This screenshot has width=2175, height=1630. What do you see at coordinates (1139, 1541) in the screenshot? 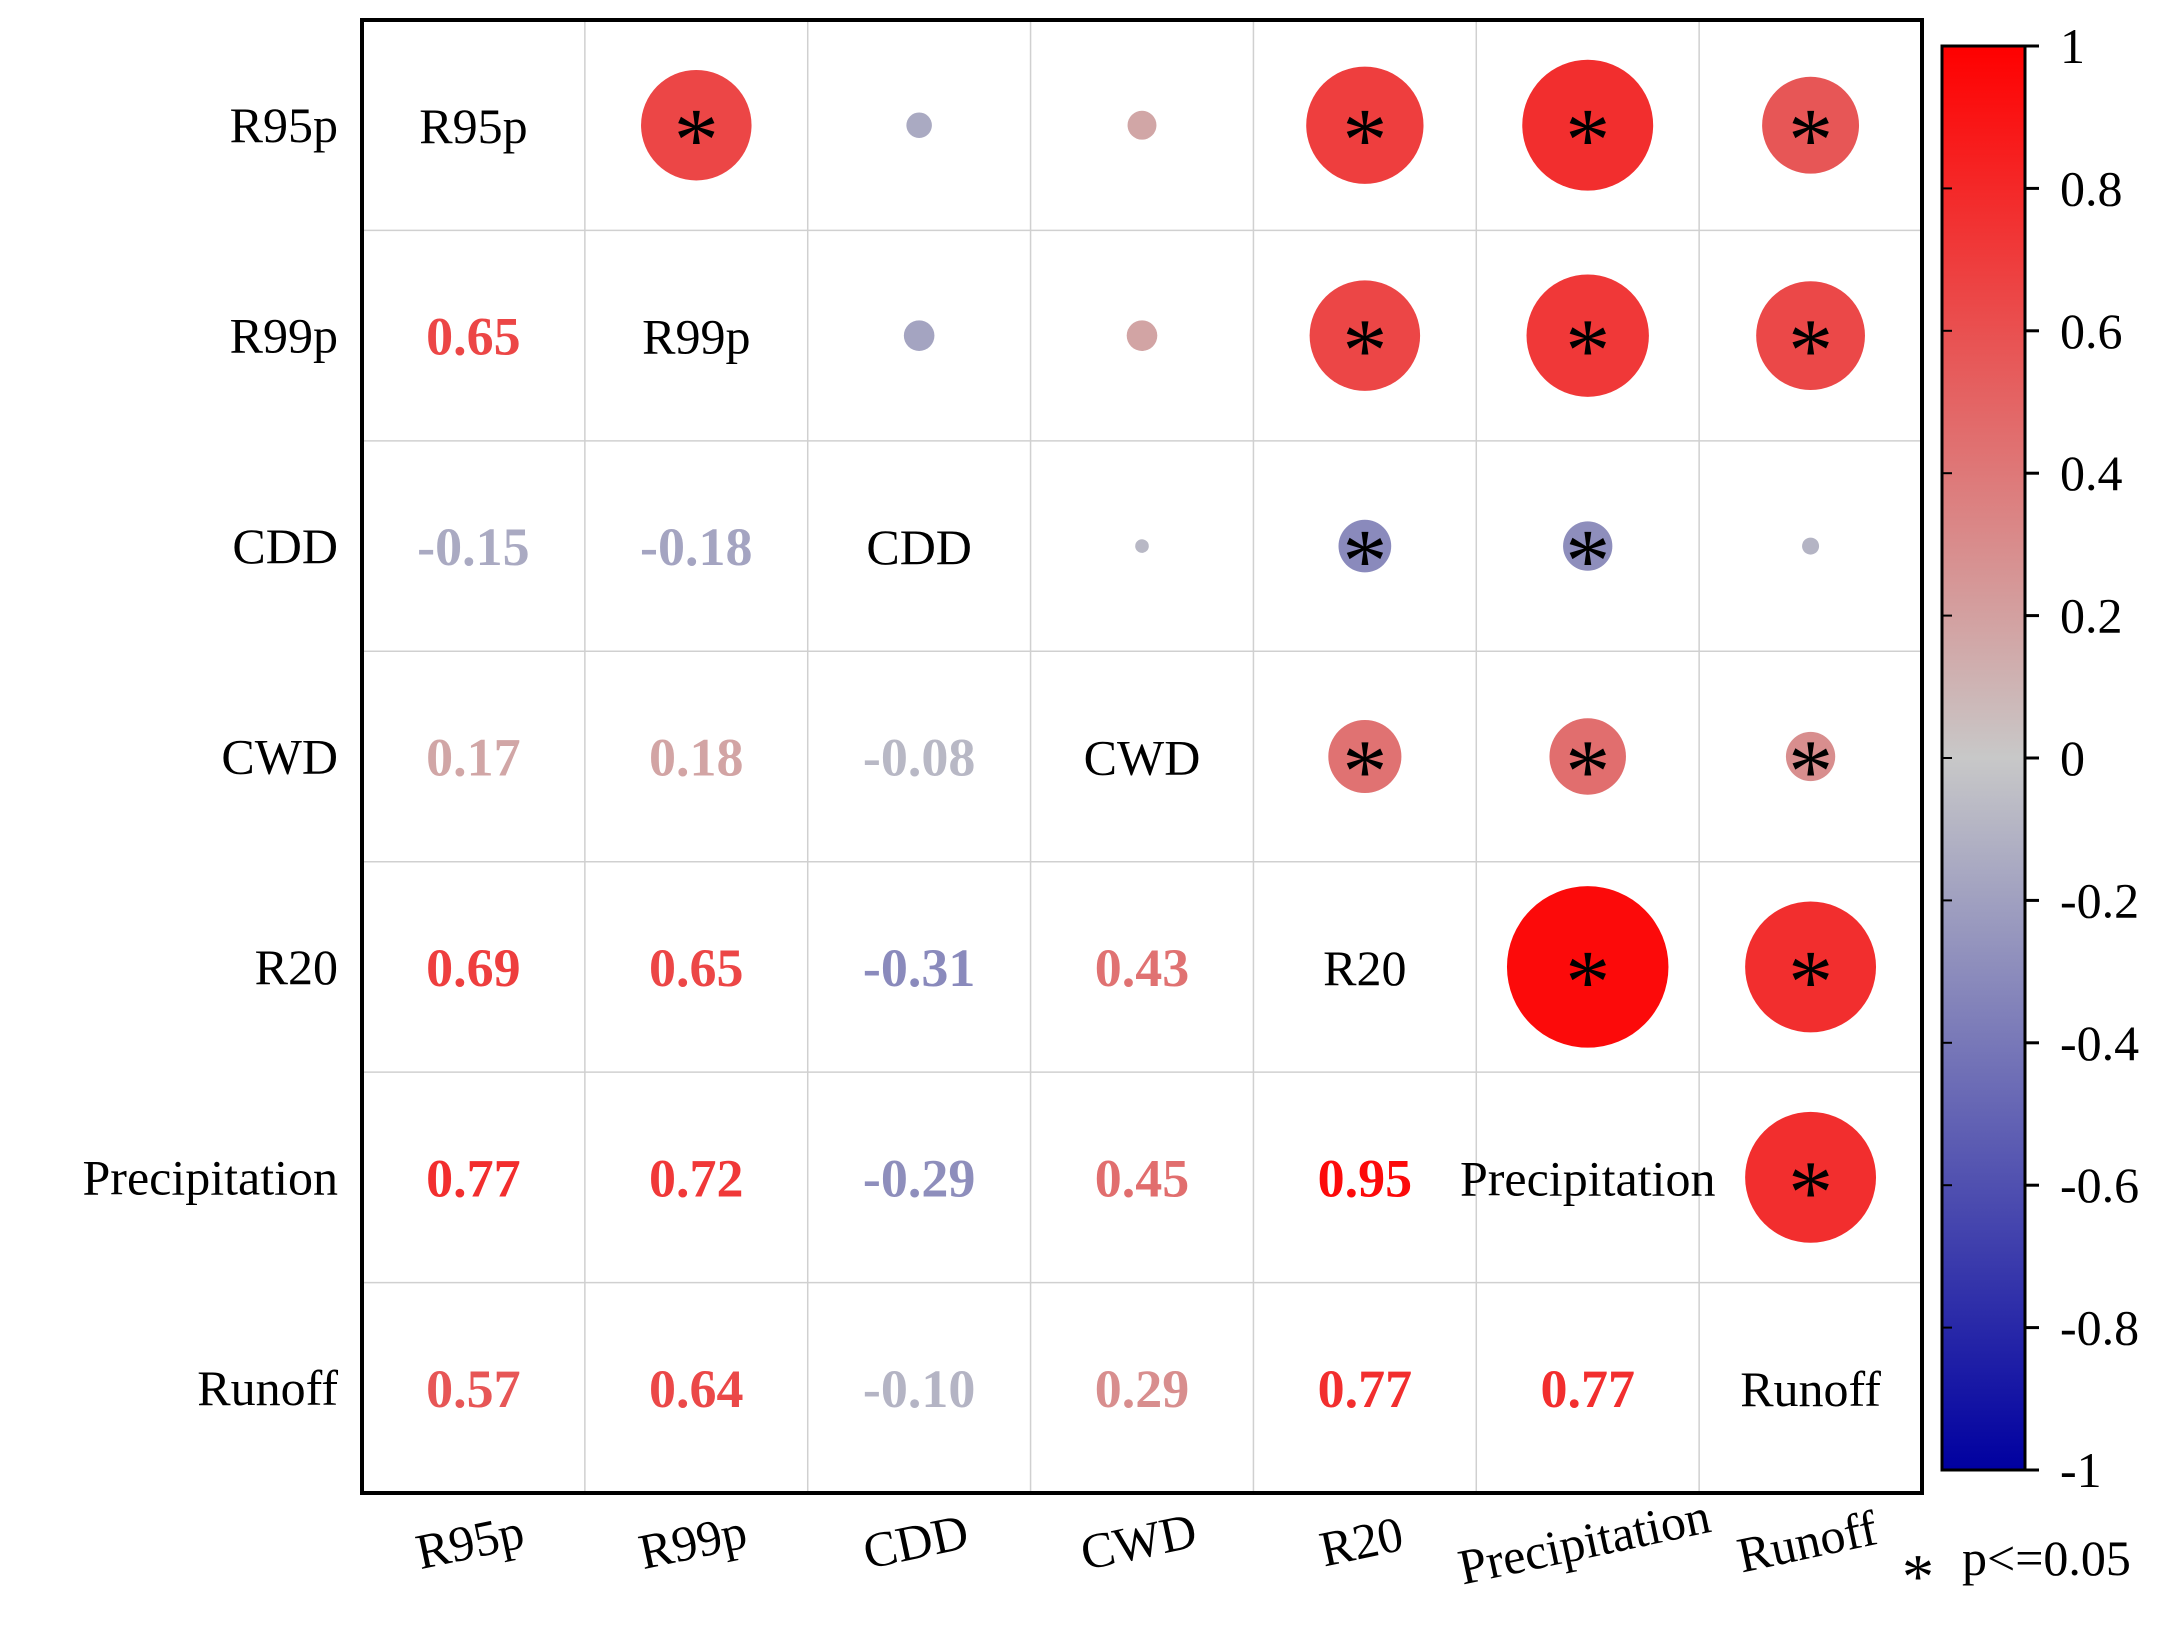
I see `column-label: CWD` at bounding box center [1139, 1541].